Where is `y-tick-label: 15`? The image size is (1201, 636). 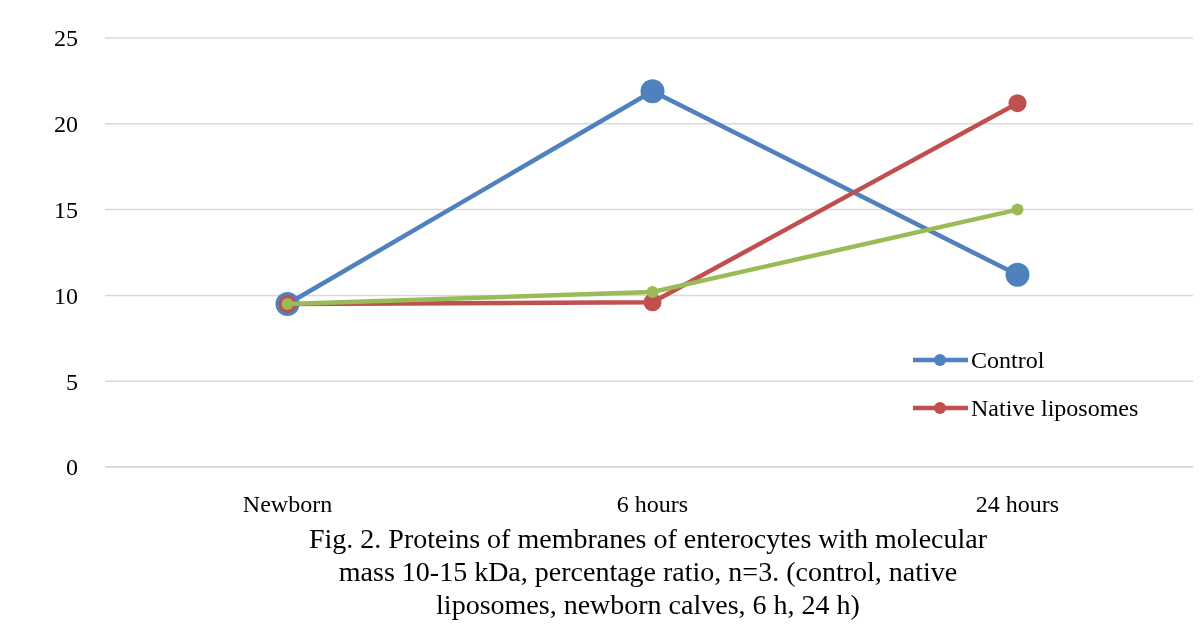 y-tick-label: 15 is located at coordinates (66, 210).